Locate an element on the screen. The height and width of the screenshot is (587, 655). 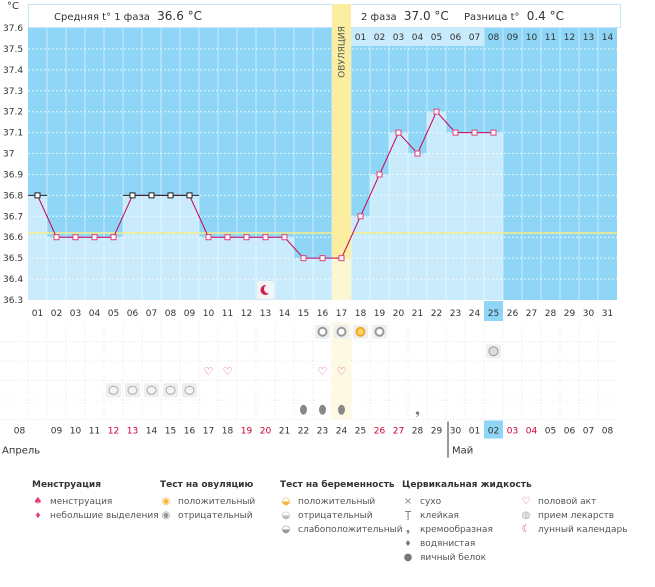
y-tick-label: 36.6 is located at coordinates (13, 238).